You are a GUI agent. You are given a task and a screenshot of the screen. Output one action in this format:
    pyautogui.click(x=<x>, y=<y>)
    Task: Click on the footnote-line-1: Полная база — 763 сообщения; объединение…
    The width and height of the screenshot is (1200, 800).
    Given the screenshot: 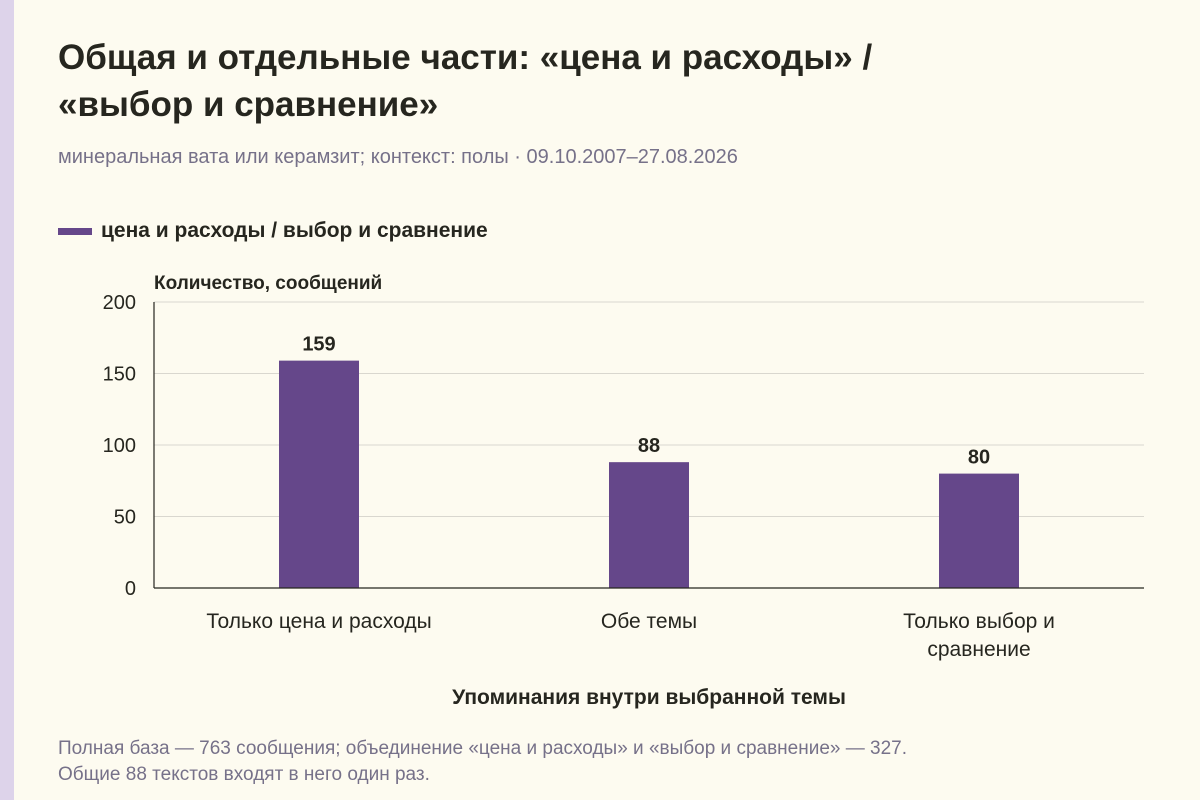 What is the action you would take?
    pyautogui.click(x=483, y=748)
    